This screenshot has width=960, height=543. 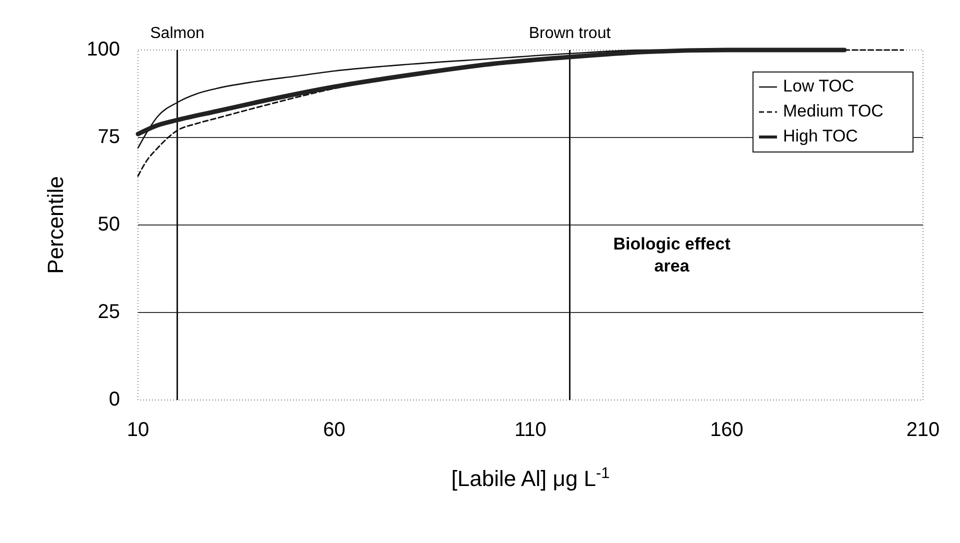 What do you see at coordinates (530, 477) in the screenshot?
I see `x-axis-title: [Labile Al] μg L$^{-1}$` at bounding box center [530, 477].